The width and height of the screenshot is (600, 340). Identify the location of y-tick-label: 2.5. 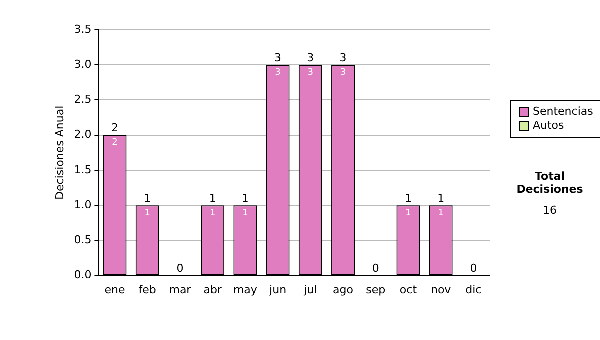
(83, 99).